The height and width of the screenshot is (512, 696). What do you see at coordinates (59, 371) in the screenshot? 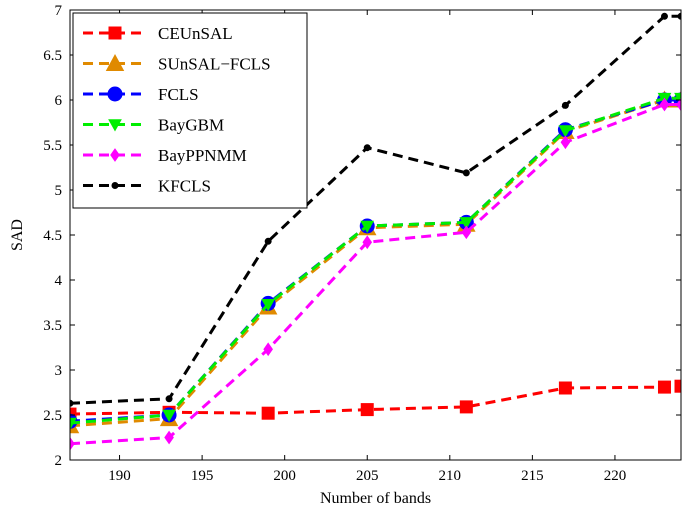
I see `y-tick-label: 3` at bounding box center [59, 371].